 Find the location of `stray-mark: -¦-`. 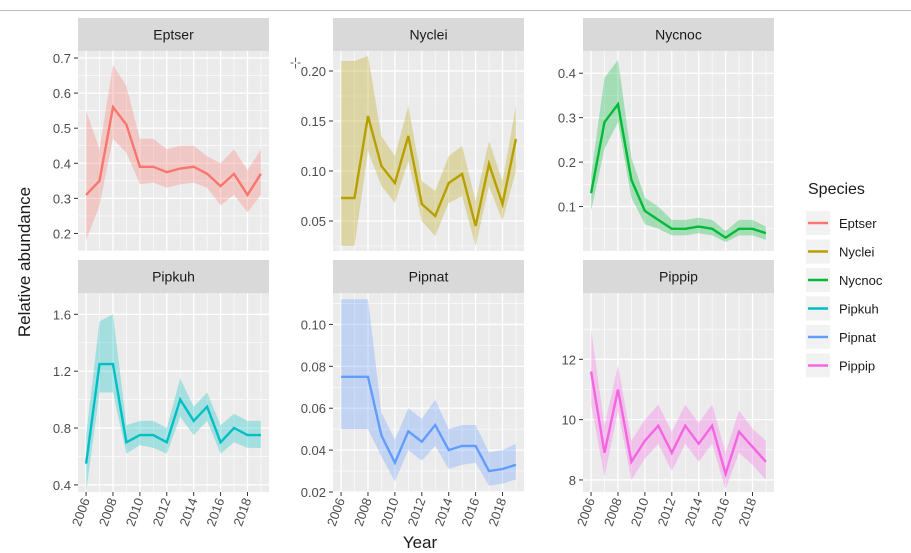

stray-mark: -¦- is located at coordinates (295, 62).